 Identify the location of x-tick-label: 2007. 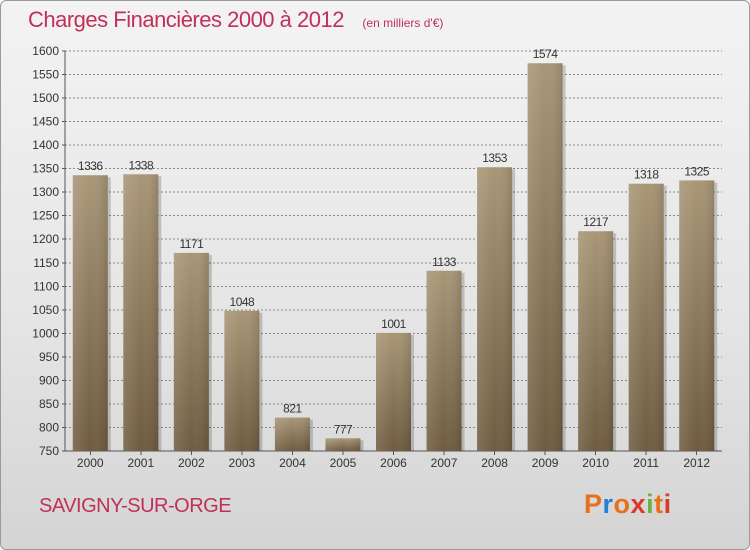
(444, 463).